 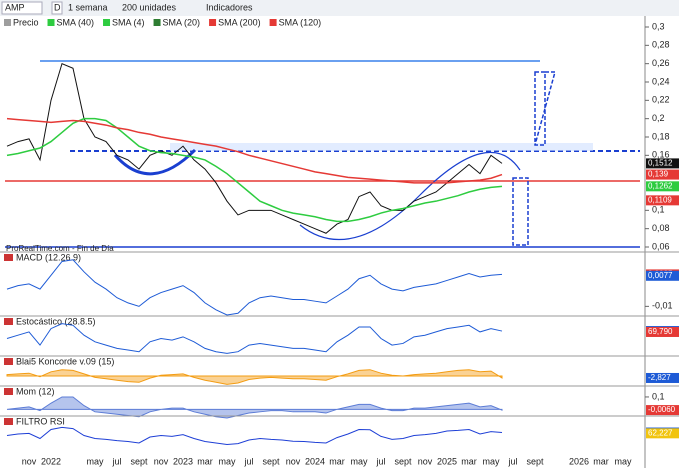 I want to click on period-code-box, so click(x=57, y=8).